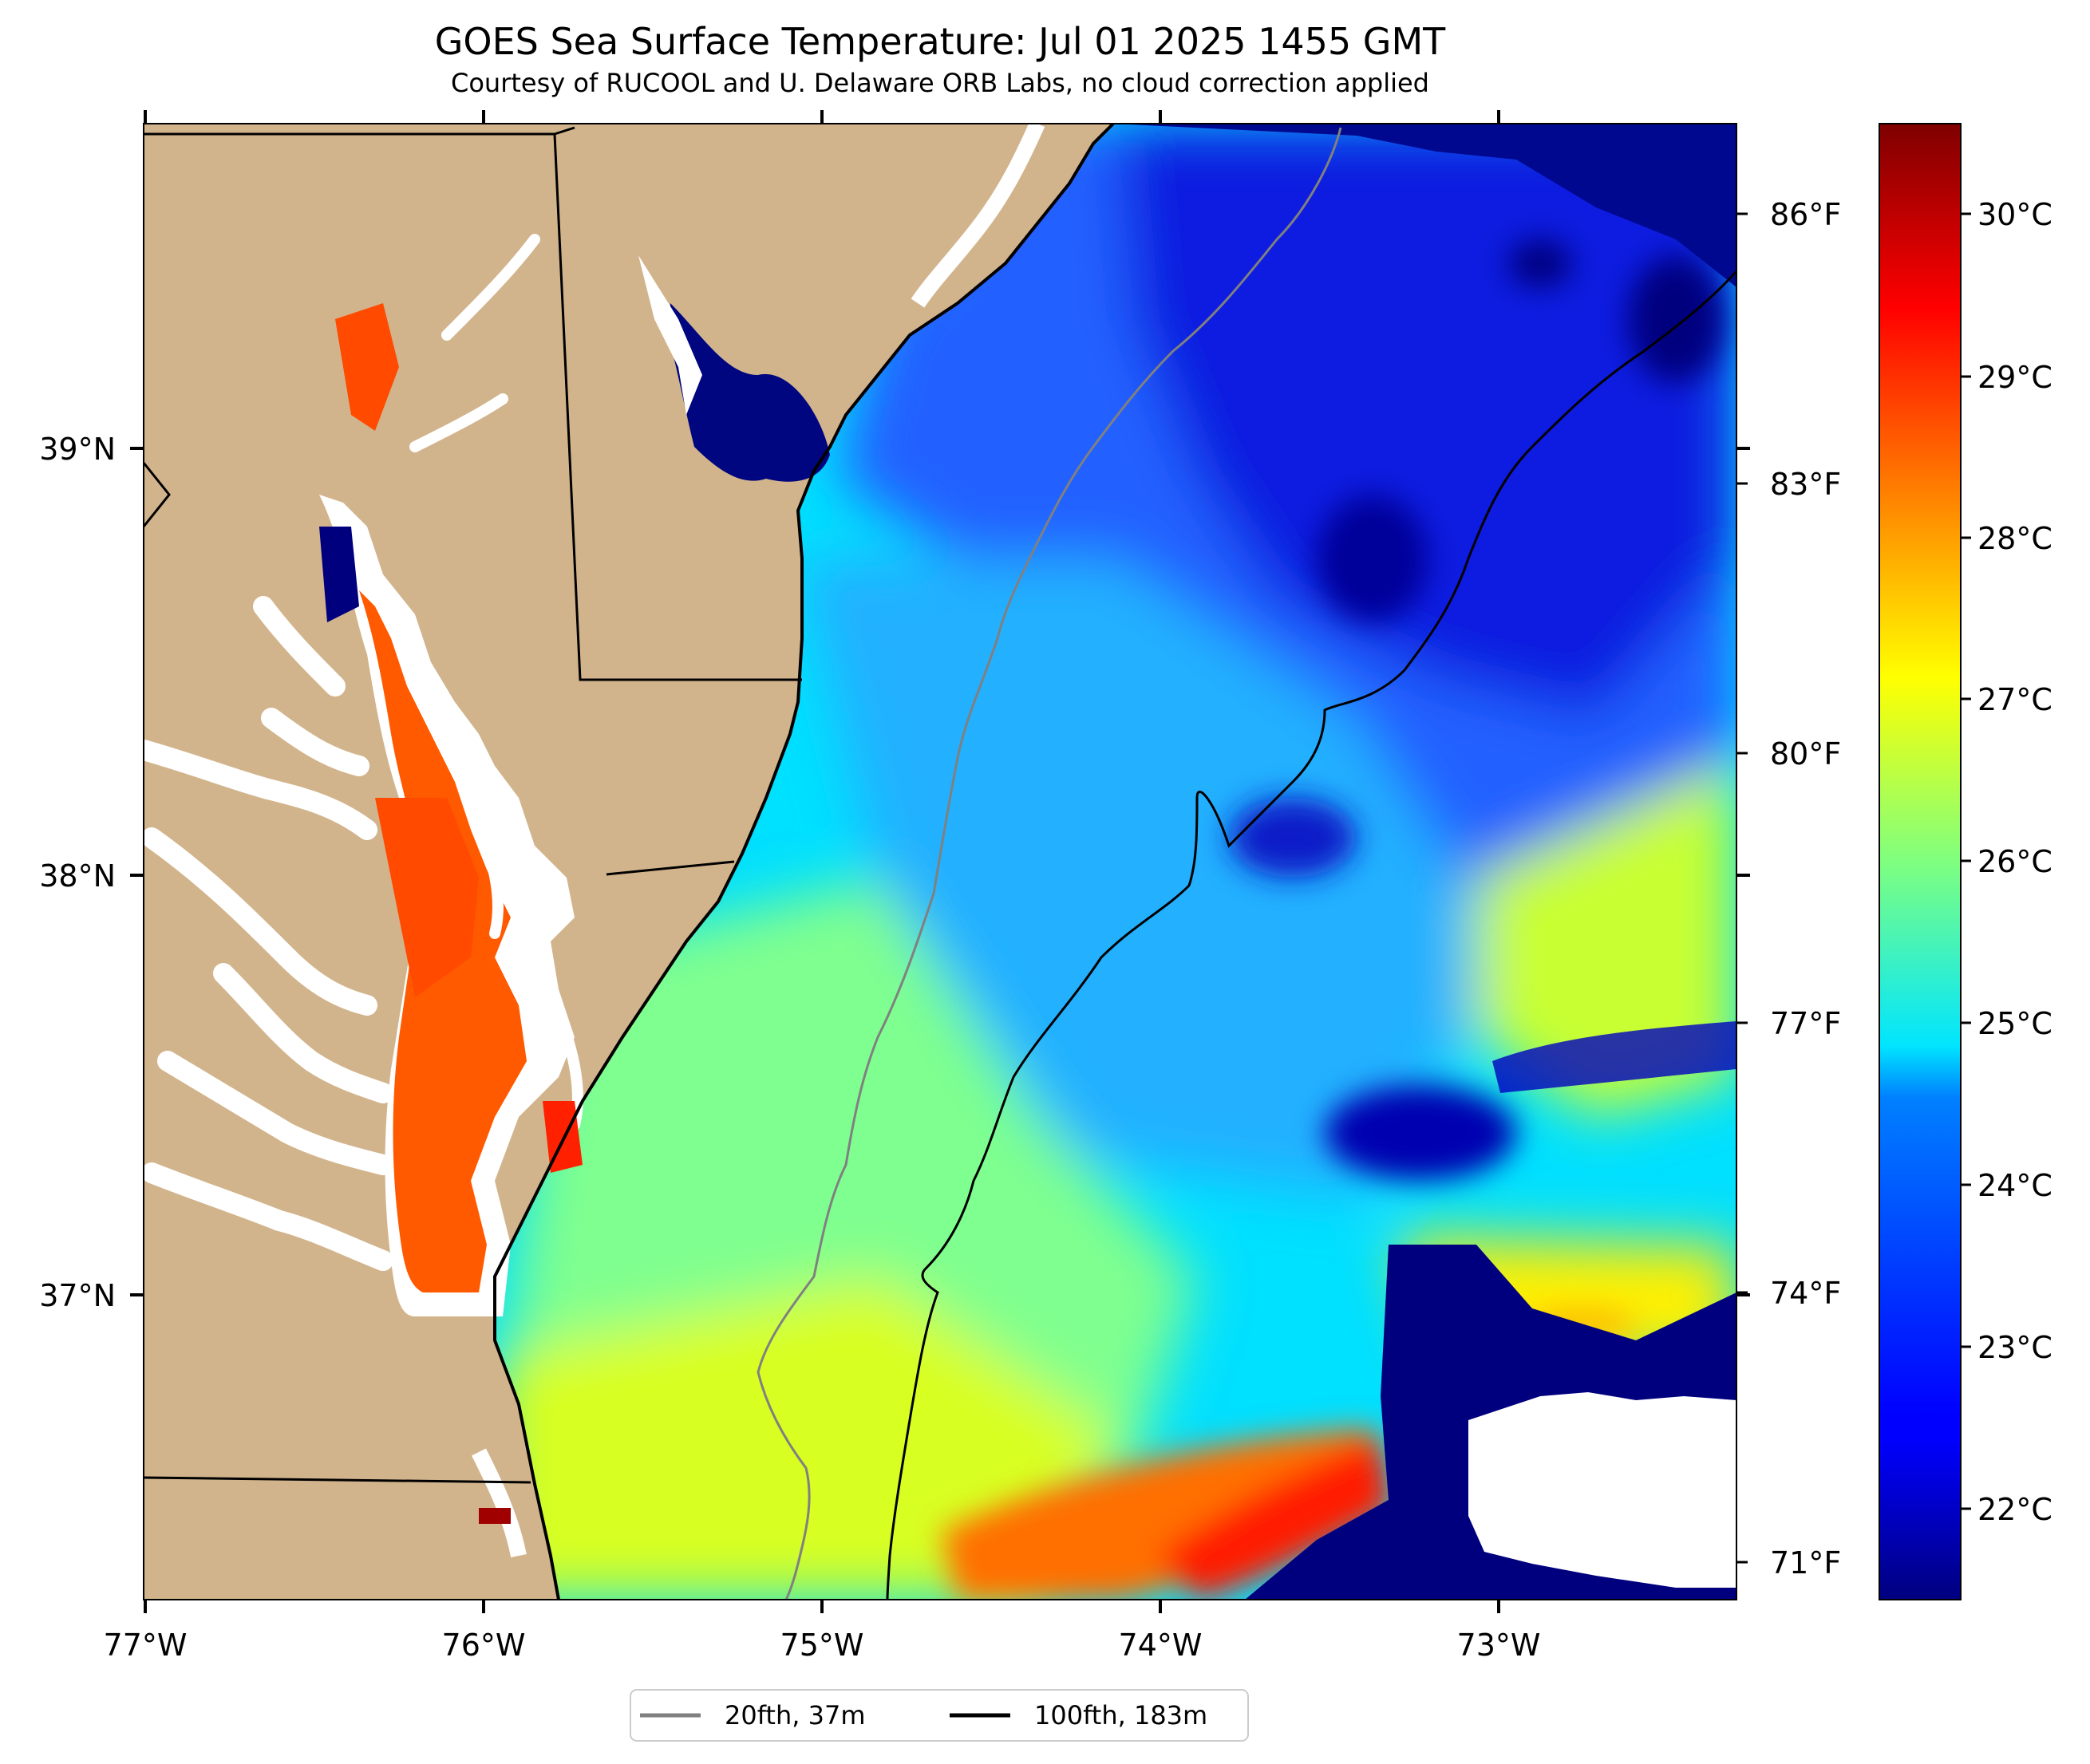  What do you see at coordinates (2014, 214) in the screenshot?
I see `celsius-label: 30°C` at bounding box center [2014, 214].